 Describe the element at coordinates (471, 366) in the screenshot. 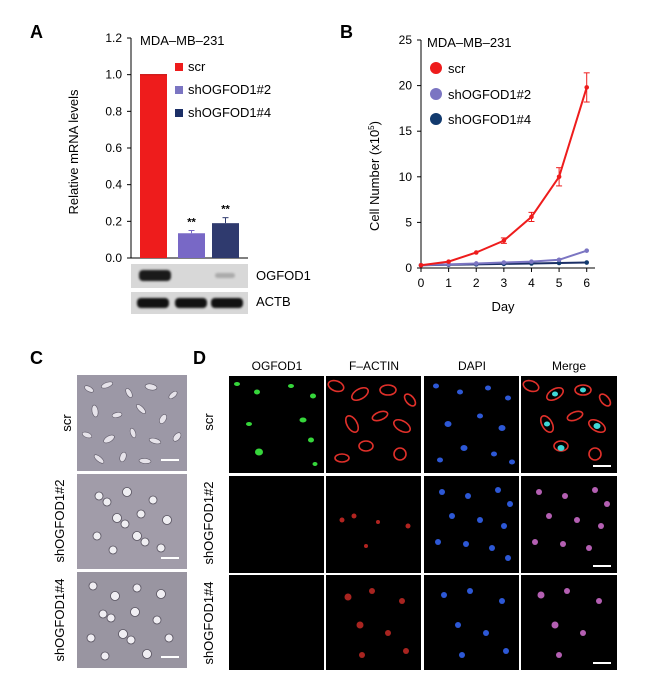

I see `column-header-dapi: DAPI` at that location.